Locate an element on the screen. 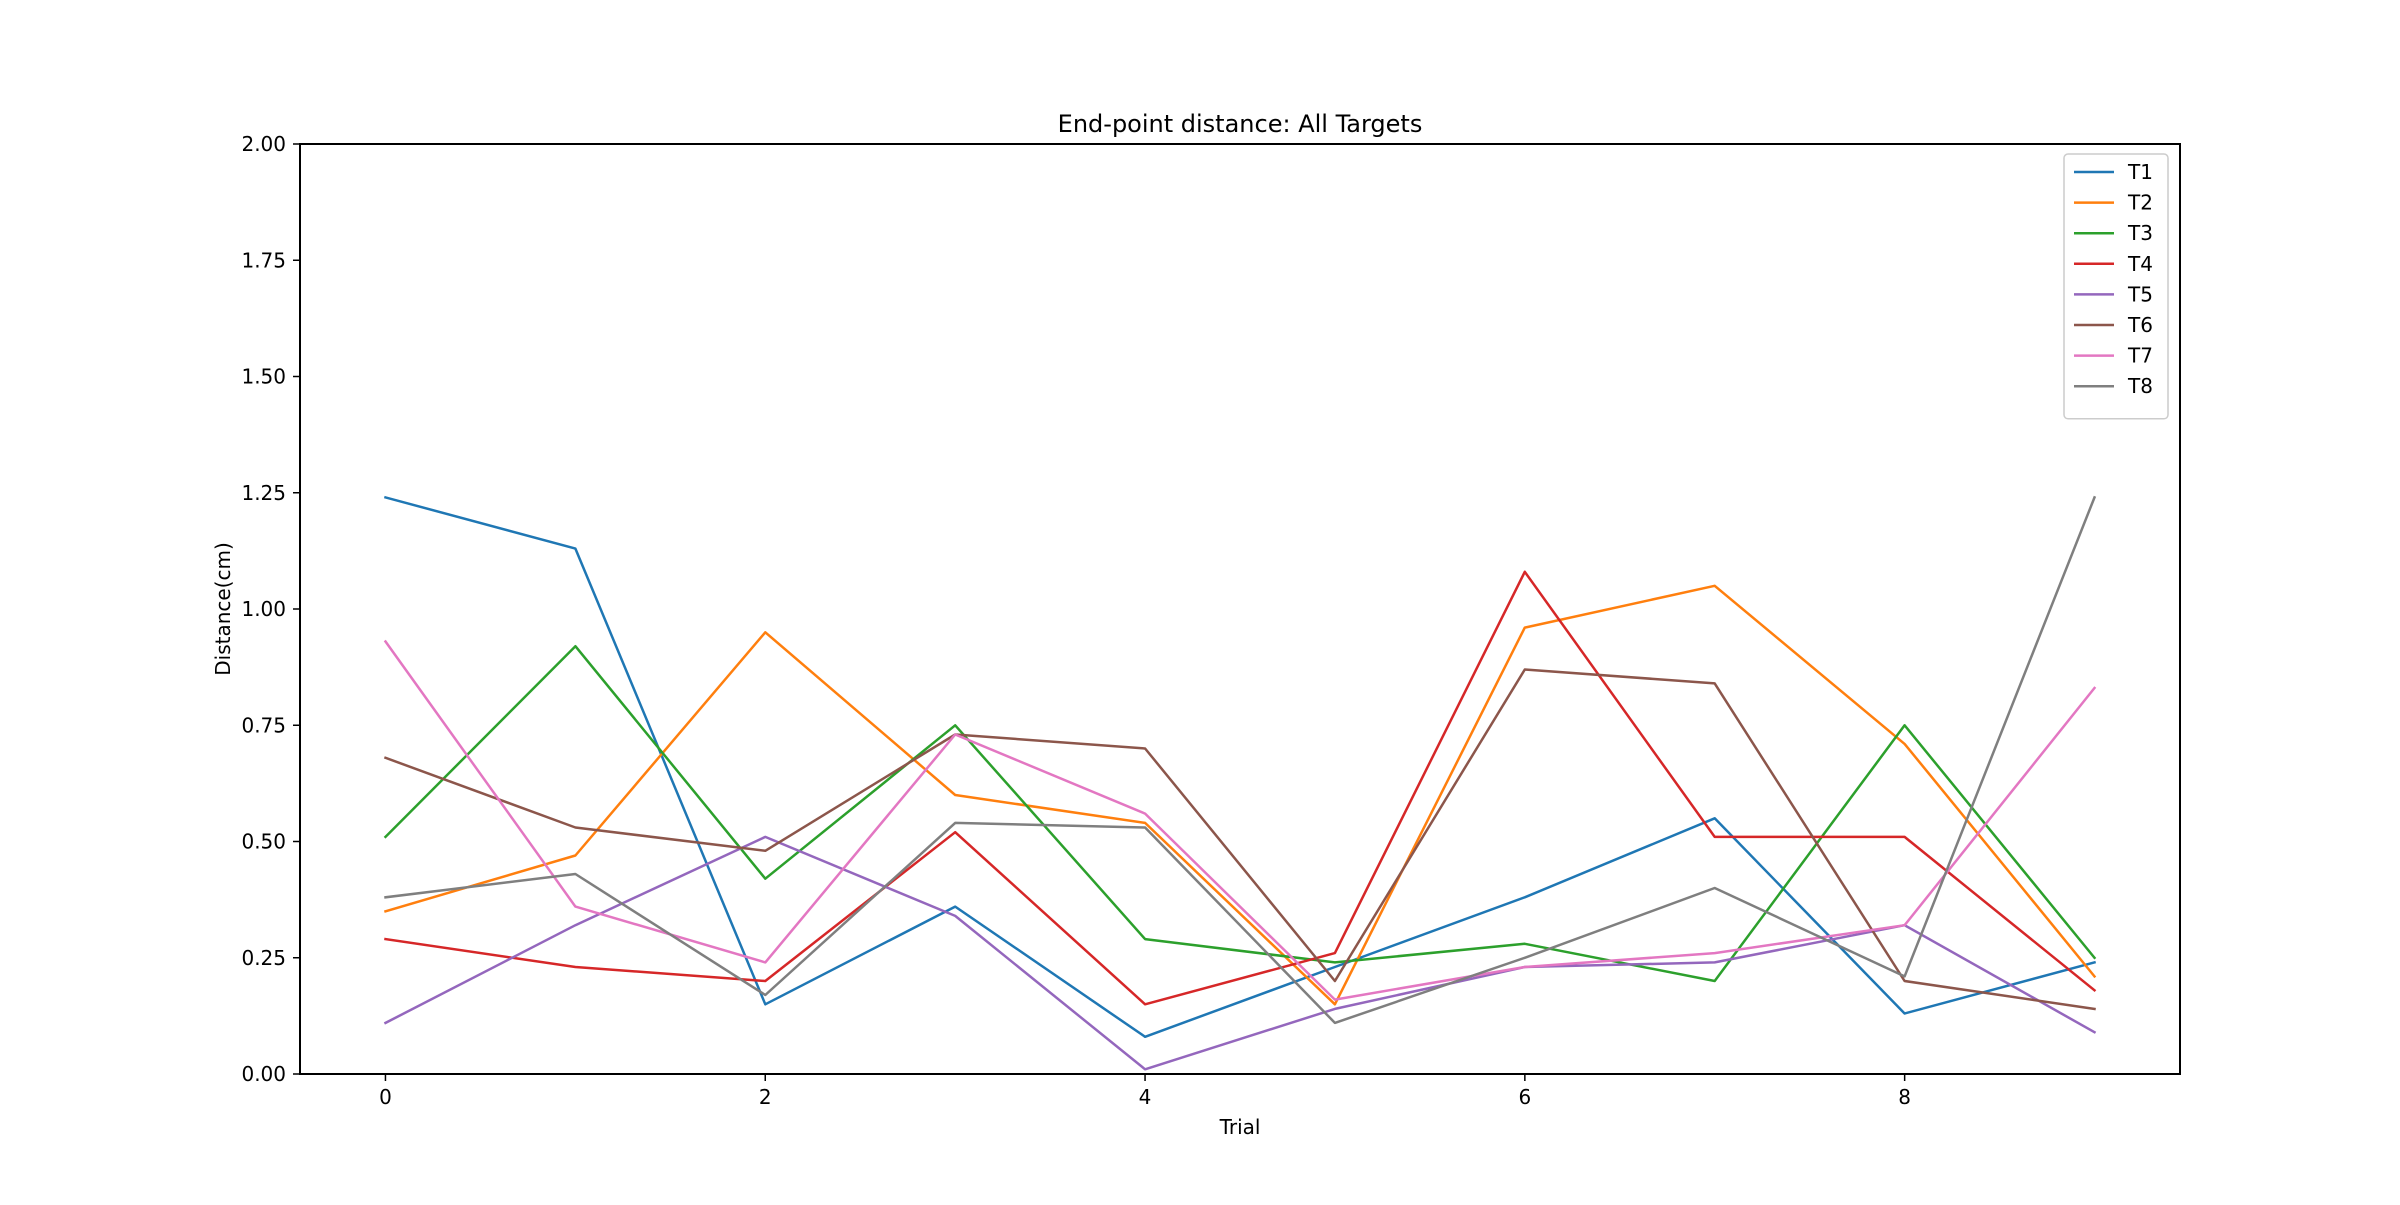  y-axis: 0.00 0.25 0.50 0.75 1.00 1.25 1.50 1.75 2.00 is located at coordinates (270, 609).